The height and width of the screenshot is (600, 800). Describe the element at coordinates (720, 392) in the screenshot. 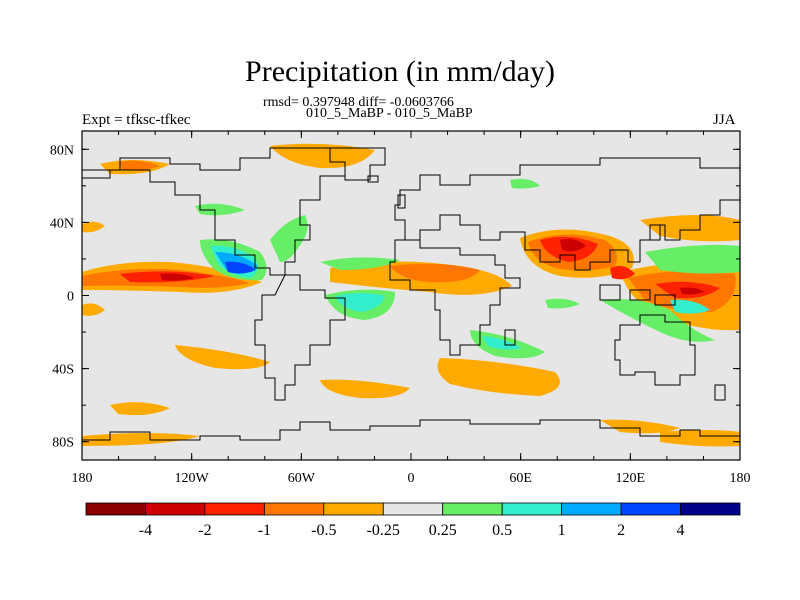

I see `new-zealand-coast` at that location.